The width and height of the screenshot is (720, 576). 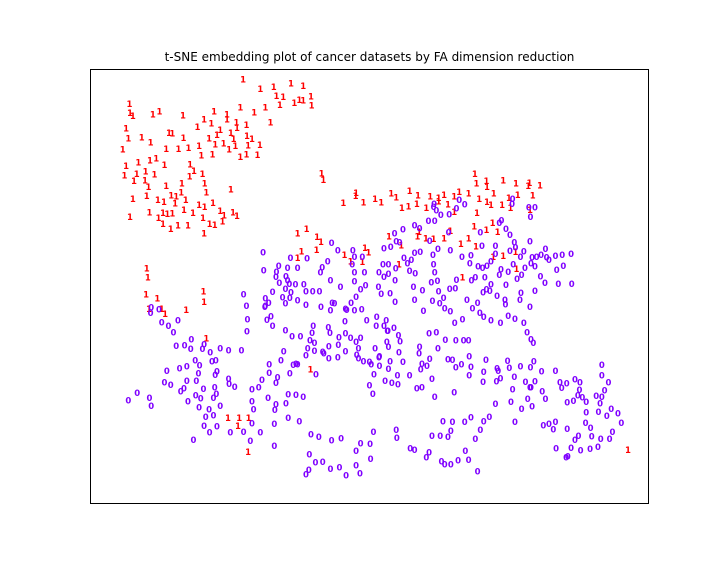 What do you see at coordinates (456, 281) in the screenshot?
I see `point-label-0-225: 0` at bounding box center [456, 281].